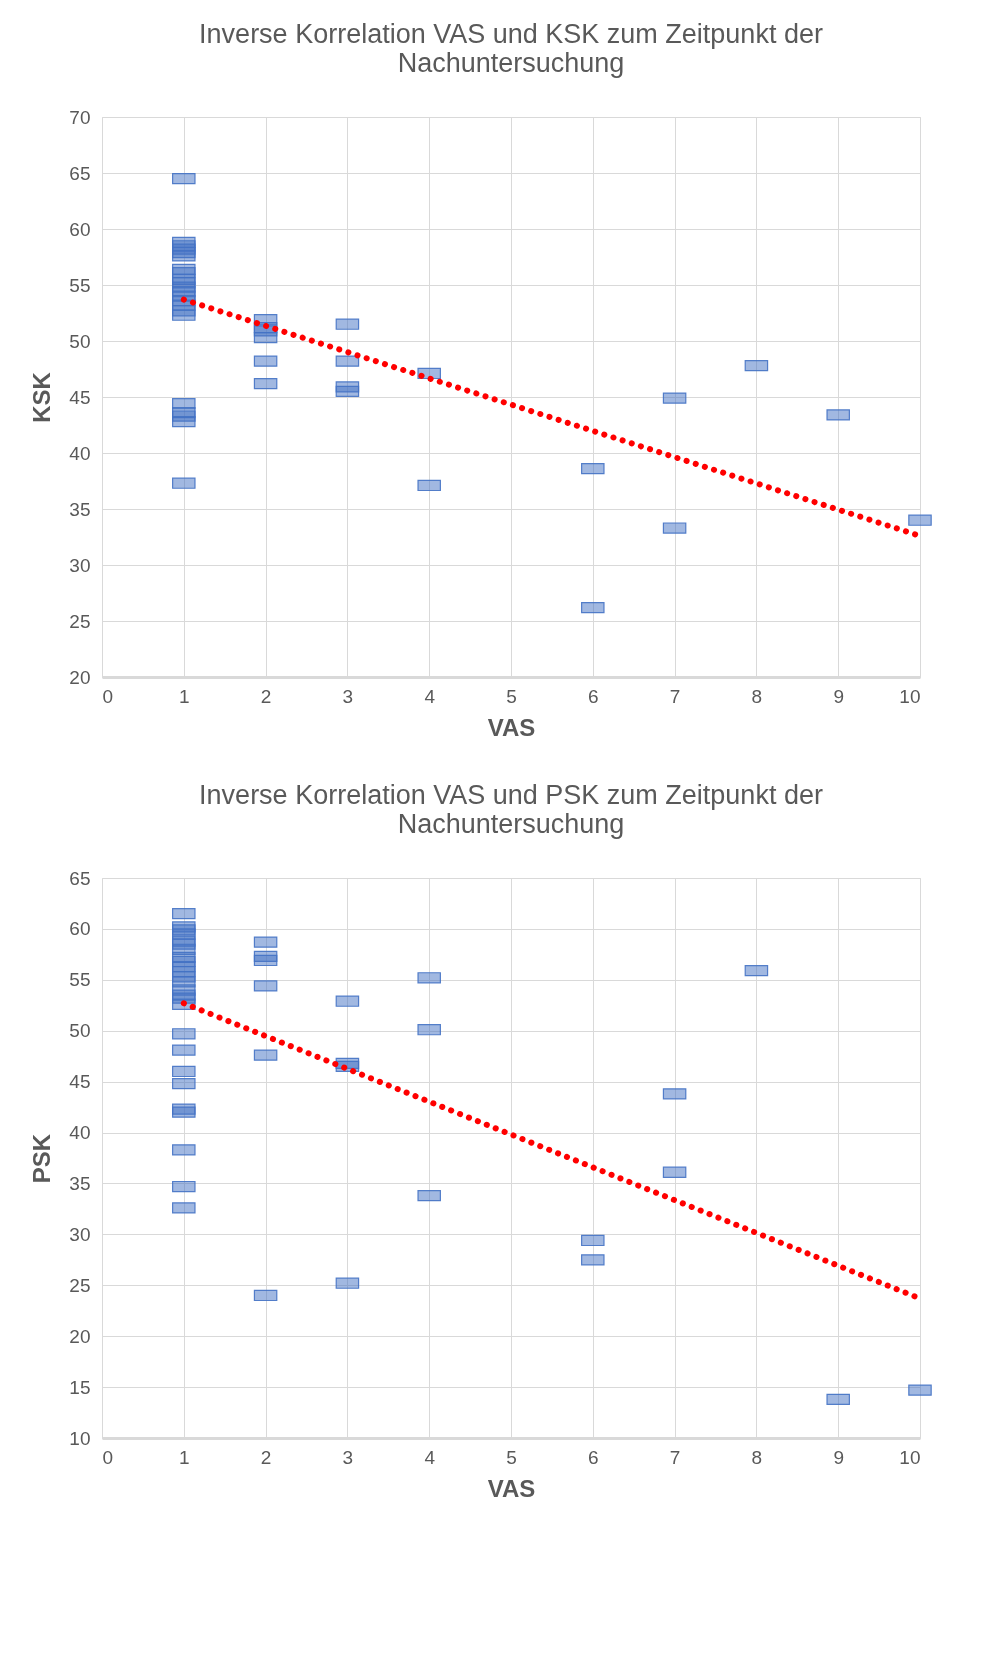 The height and width of the screenshot is (1667, 984). I want to click on y-tick-label: 10, so click(80, 1438).